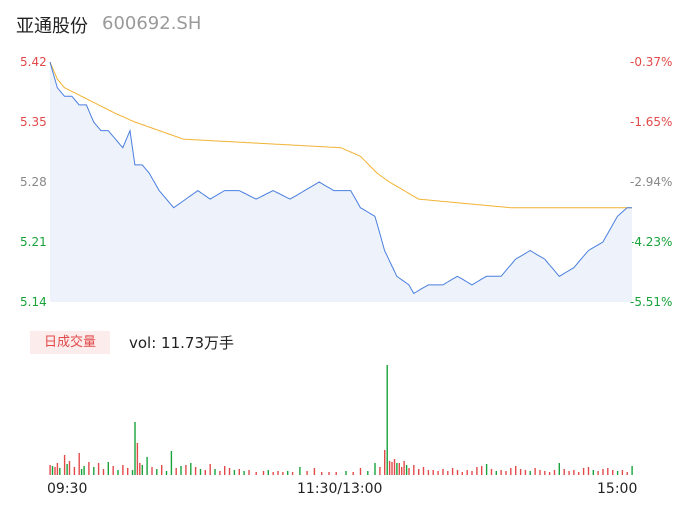  Describe the element at coordinates (70, 342) in the screenshot. I see `volume-tag: 日成交量` at that location.